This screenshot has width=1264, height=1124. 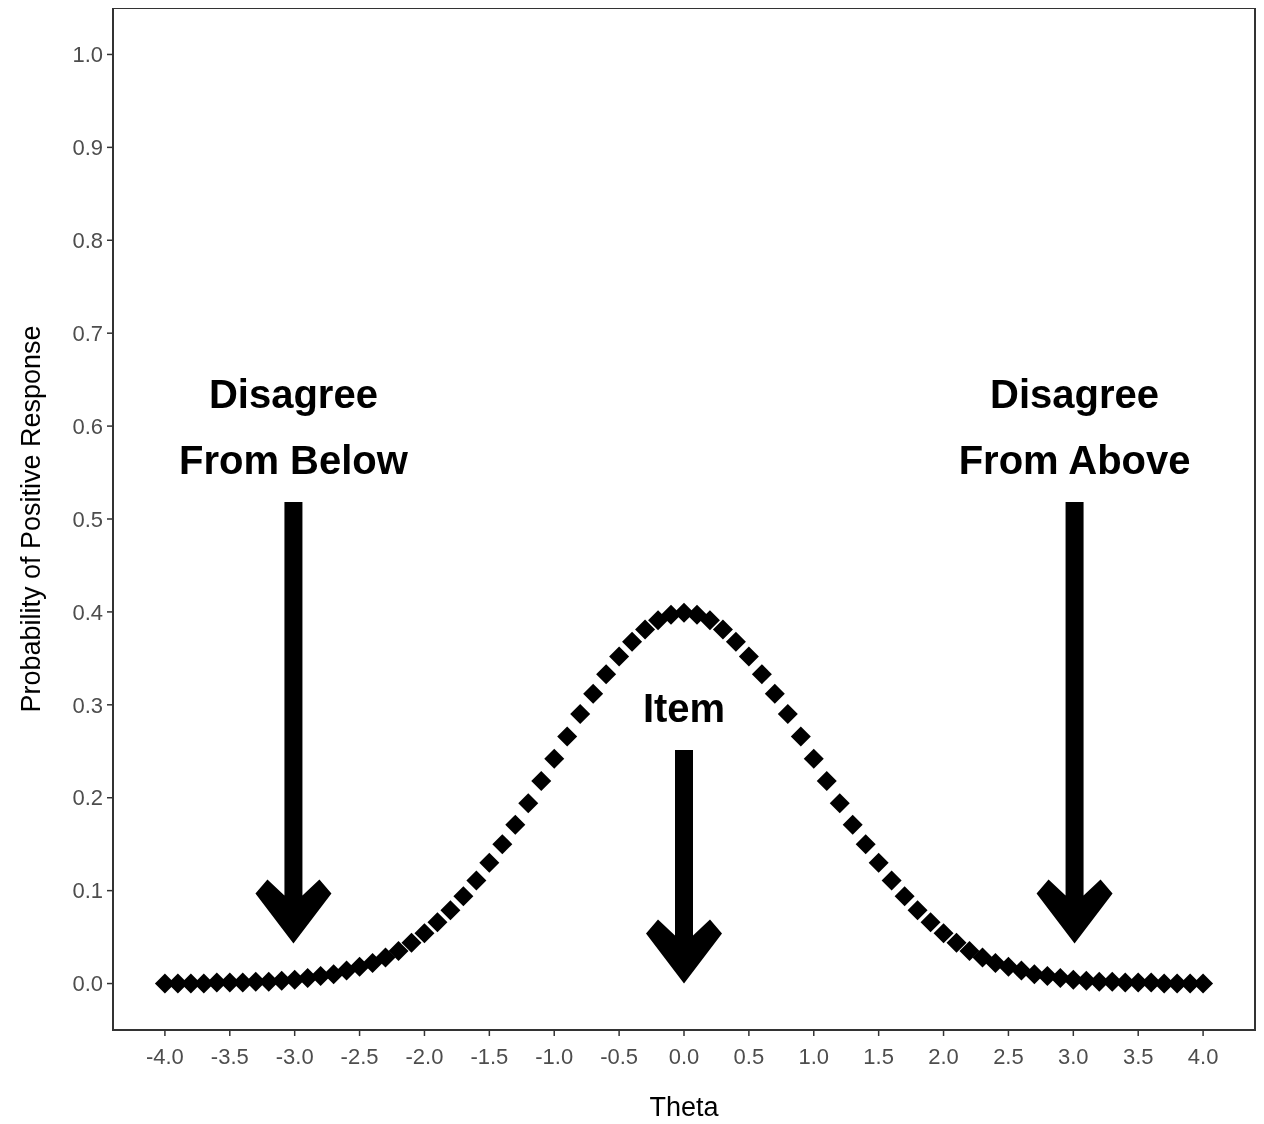 I want to click on y-tick-label: 0.9, so click(x=87, y=148).